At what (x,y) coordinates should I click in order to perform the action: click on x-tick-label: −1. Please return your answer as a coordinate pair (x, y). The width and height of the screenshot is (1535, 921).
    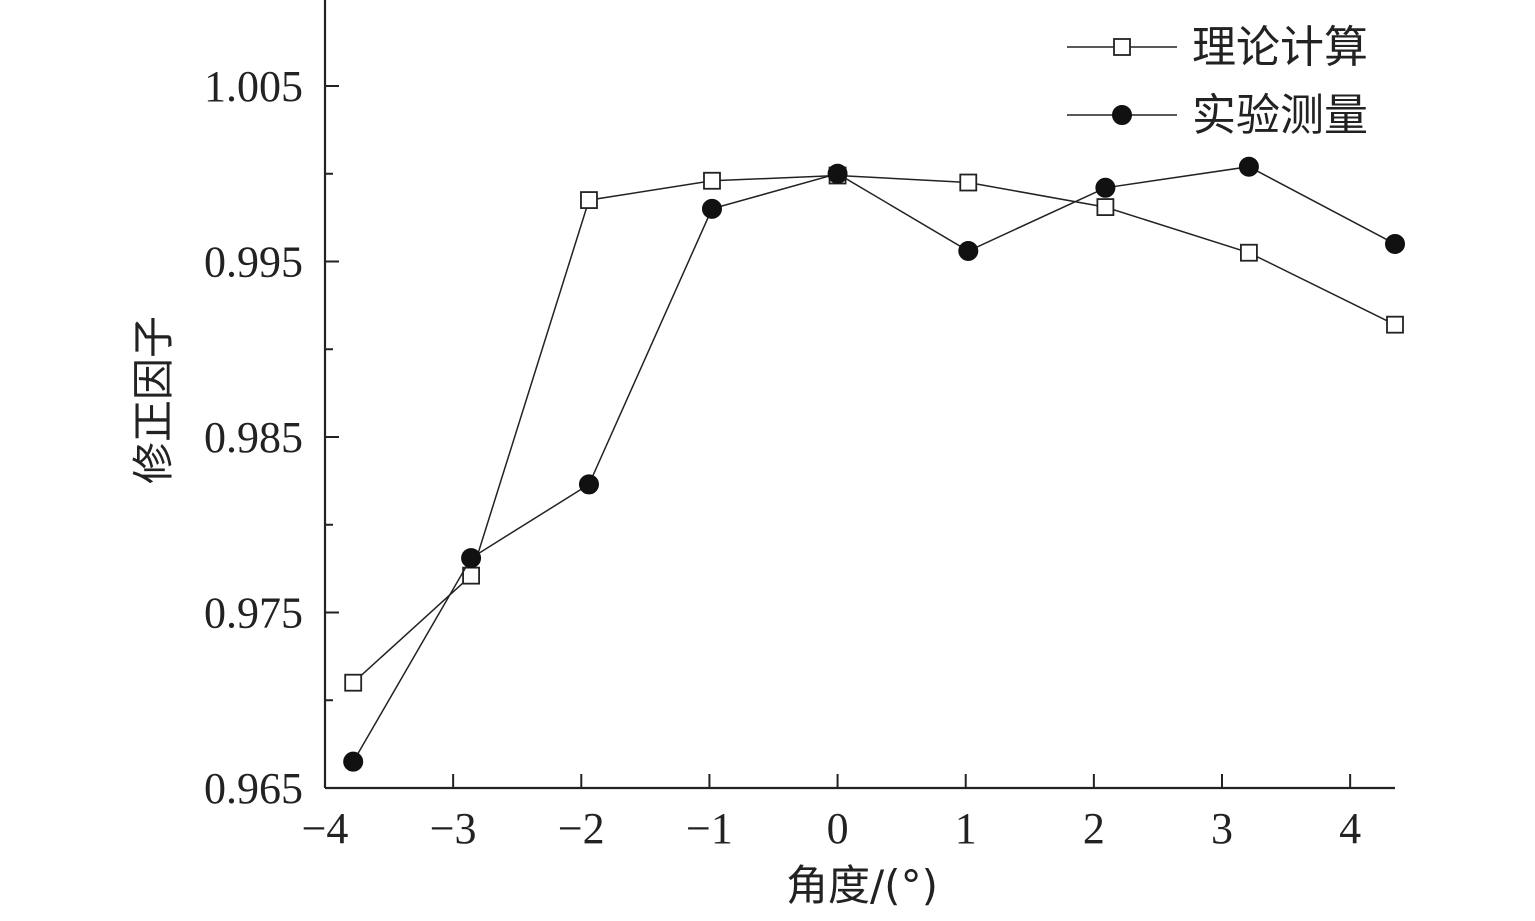
    Looking at the image, I should click on (709, 828).